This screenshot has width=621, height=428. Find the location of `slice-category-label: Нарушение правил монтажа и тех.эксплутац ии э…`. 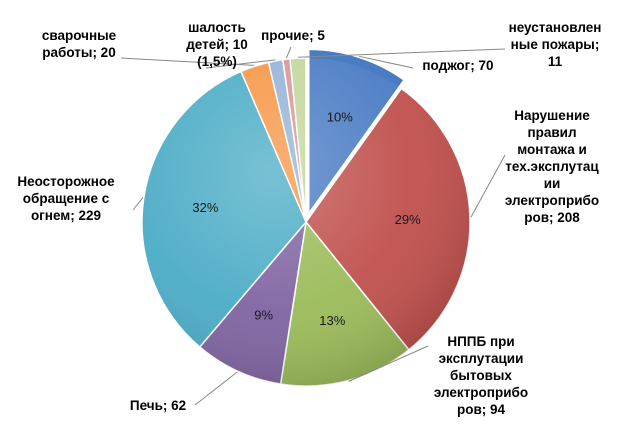

slice-category-label: Нарушение правил монтажа и тех.эксплутац ии э… is located at coordinates (552, 166).